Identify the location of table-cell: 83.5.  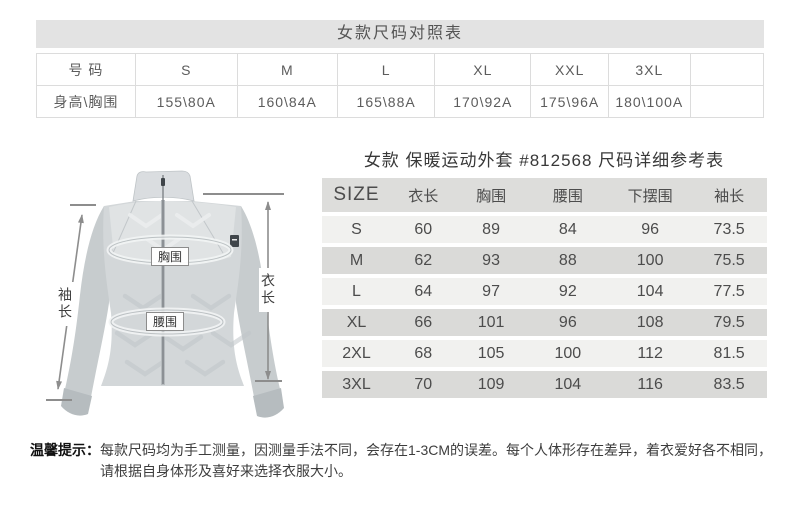
(729, 384).